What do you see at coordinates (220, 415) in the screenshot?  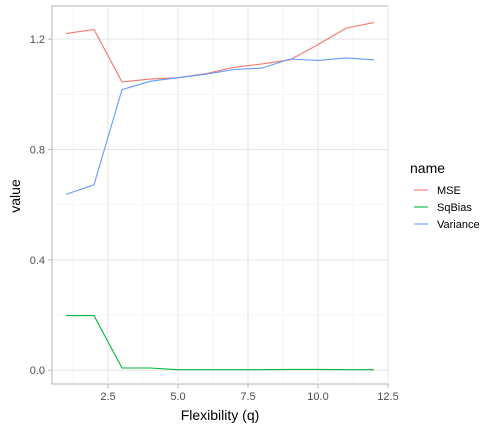 I see `x-axis-title: Flexibility (q)` at bounding box center [220, 415].